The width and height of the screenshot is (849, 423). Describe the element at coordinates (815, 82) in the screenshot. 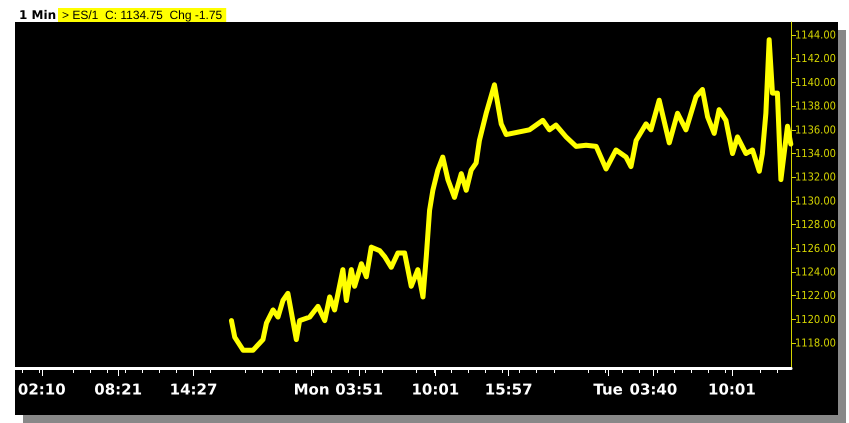

I see `y-tick-label: 1140.00` at that location.